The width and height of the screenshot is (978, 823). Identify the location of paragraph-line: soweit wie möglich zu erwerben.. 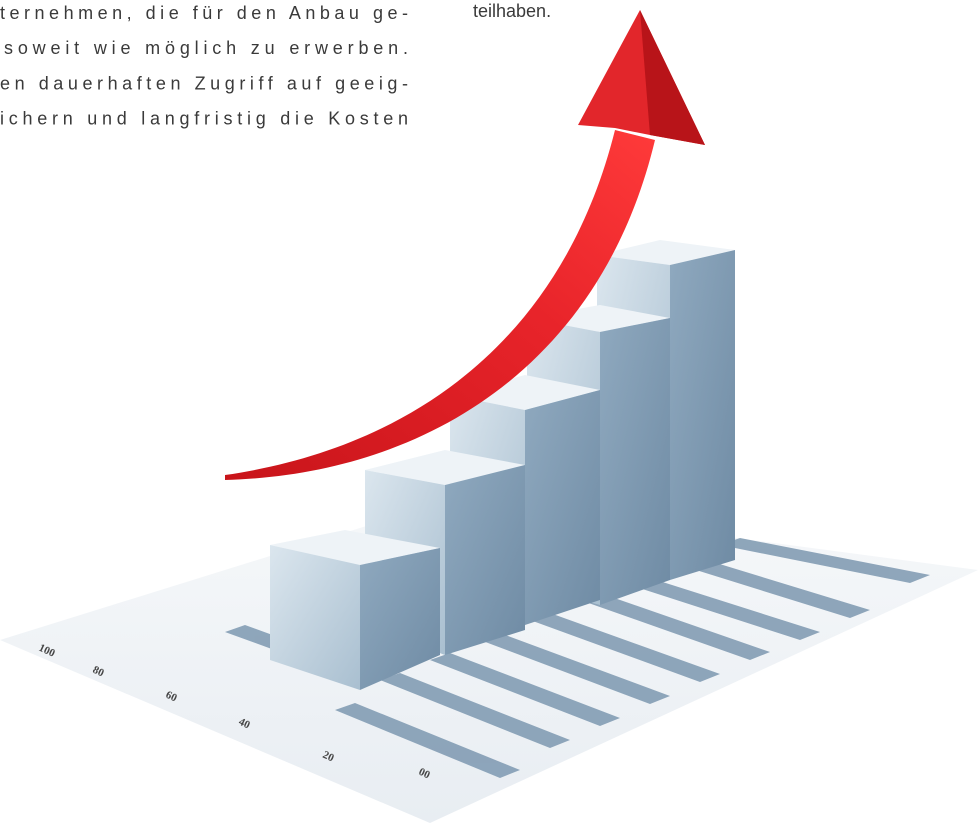
(206, 48).